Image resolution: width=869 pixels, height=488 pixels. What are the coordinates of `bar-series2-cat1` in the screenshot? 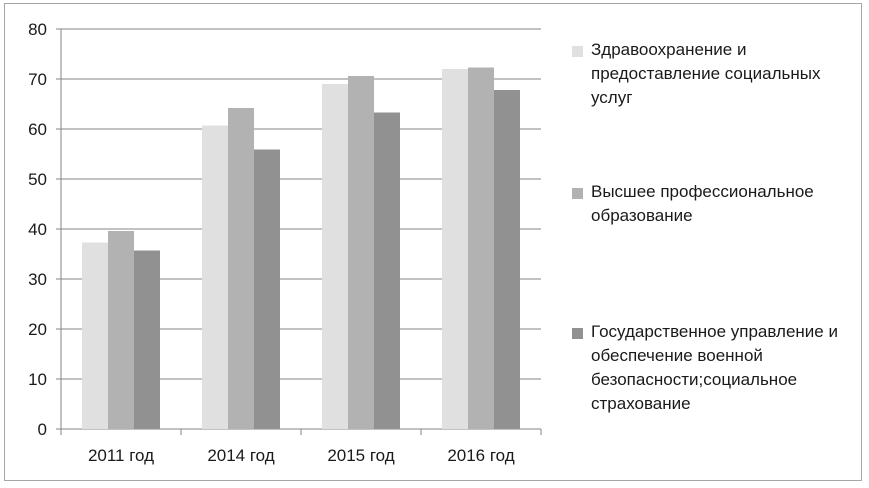 It's located at (267, 289).